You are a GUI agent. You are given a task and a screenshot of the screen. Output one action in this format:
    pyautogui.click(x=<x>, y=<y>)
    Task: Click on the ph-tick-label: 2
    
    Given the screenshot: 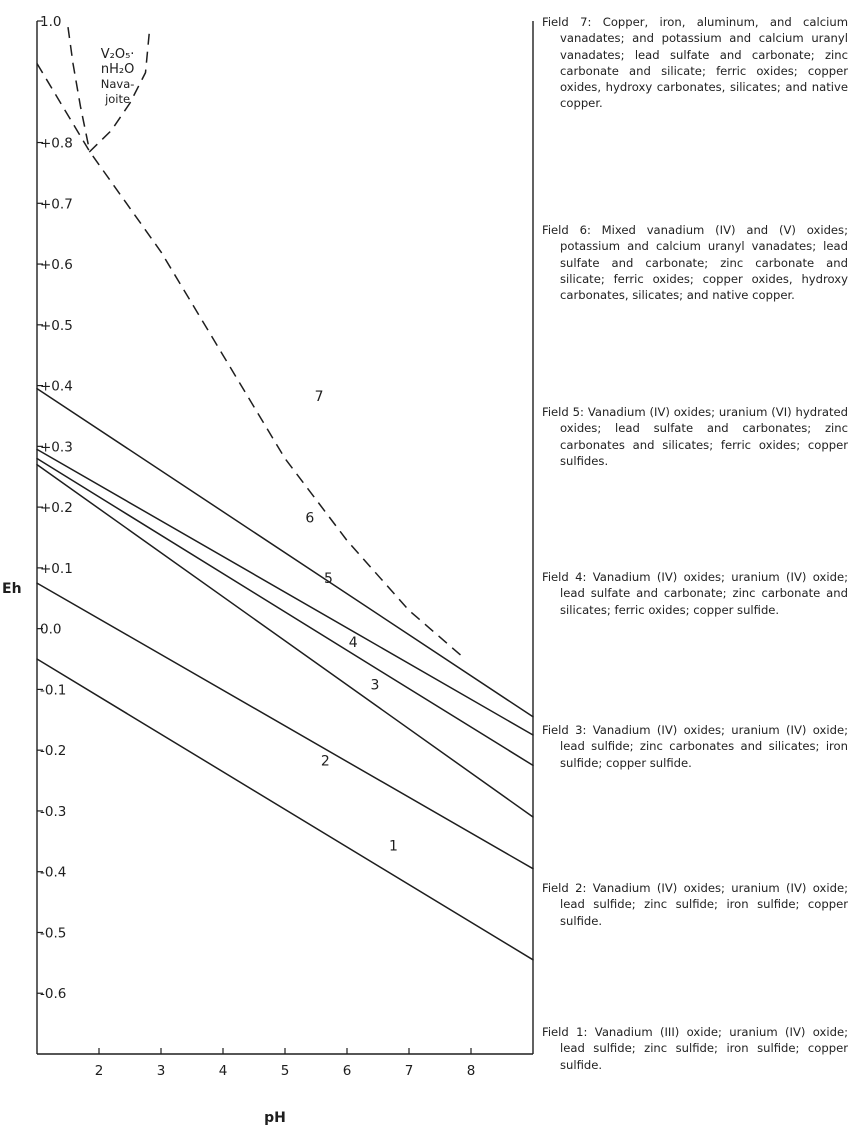 What is the action you would take?
    pyautogui.click(x=99, y=1071)
    